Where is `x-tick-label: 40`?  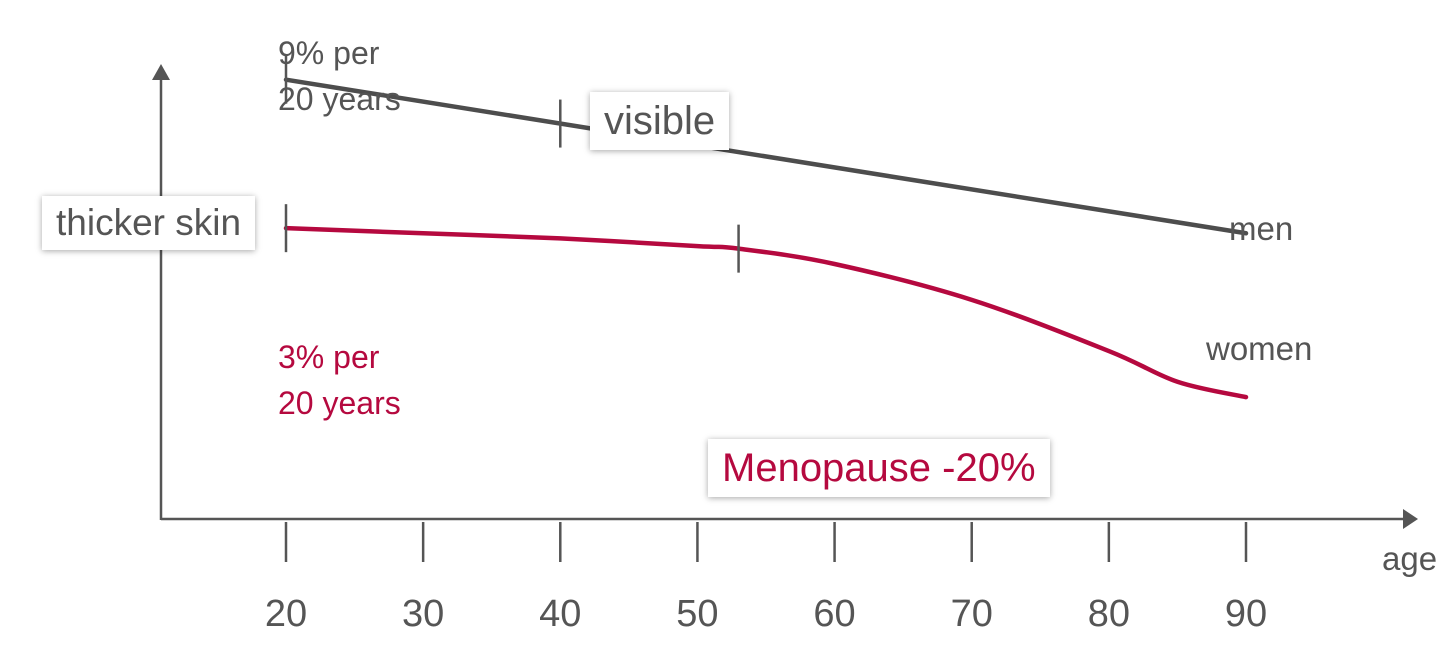 x-tick-label: 40 is located at coordinates (560, 614).